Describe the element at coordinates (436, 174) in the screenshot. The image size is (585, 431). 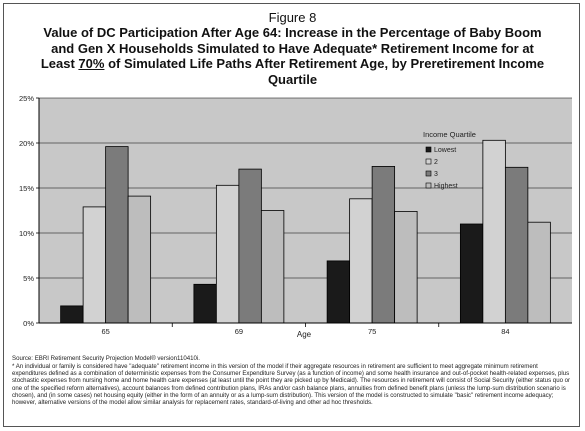
I see `legend-label: 3` at that location.